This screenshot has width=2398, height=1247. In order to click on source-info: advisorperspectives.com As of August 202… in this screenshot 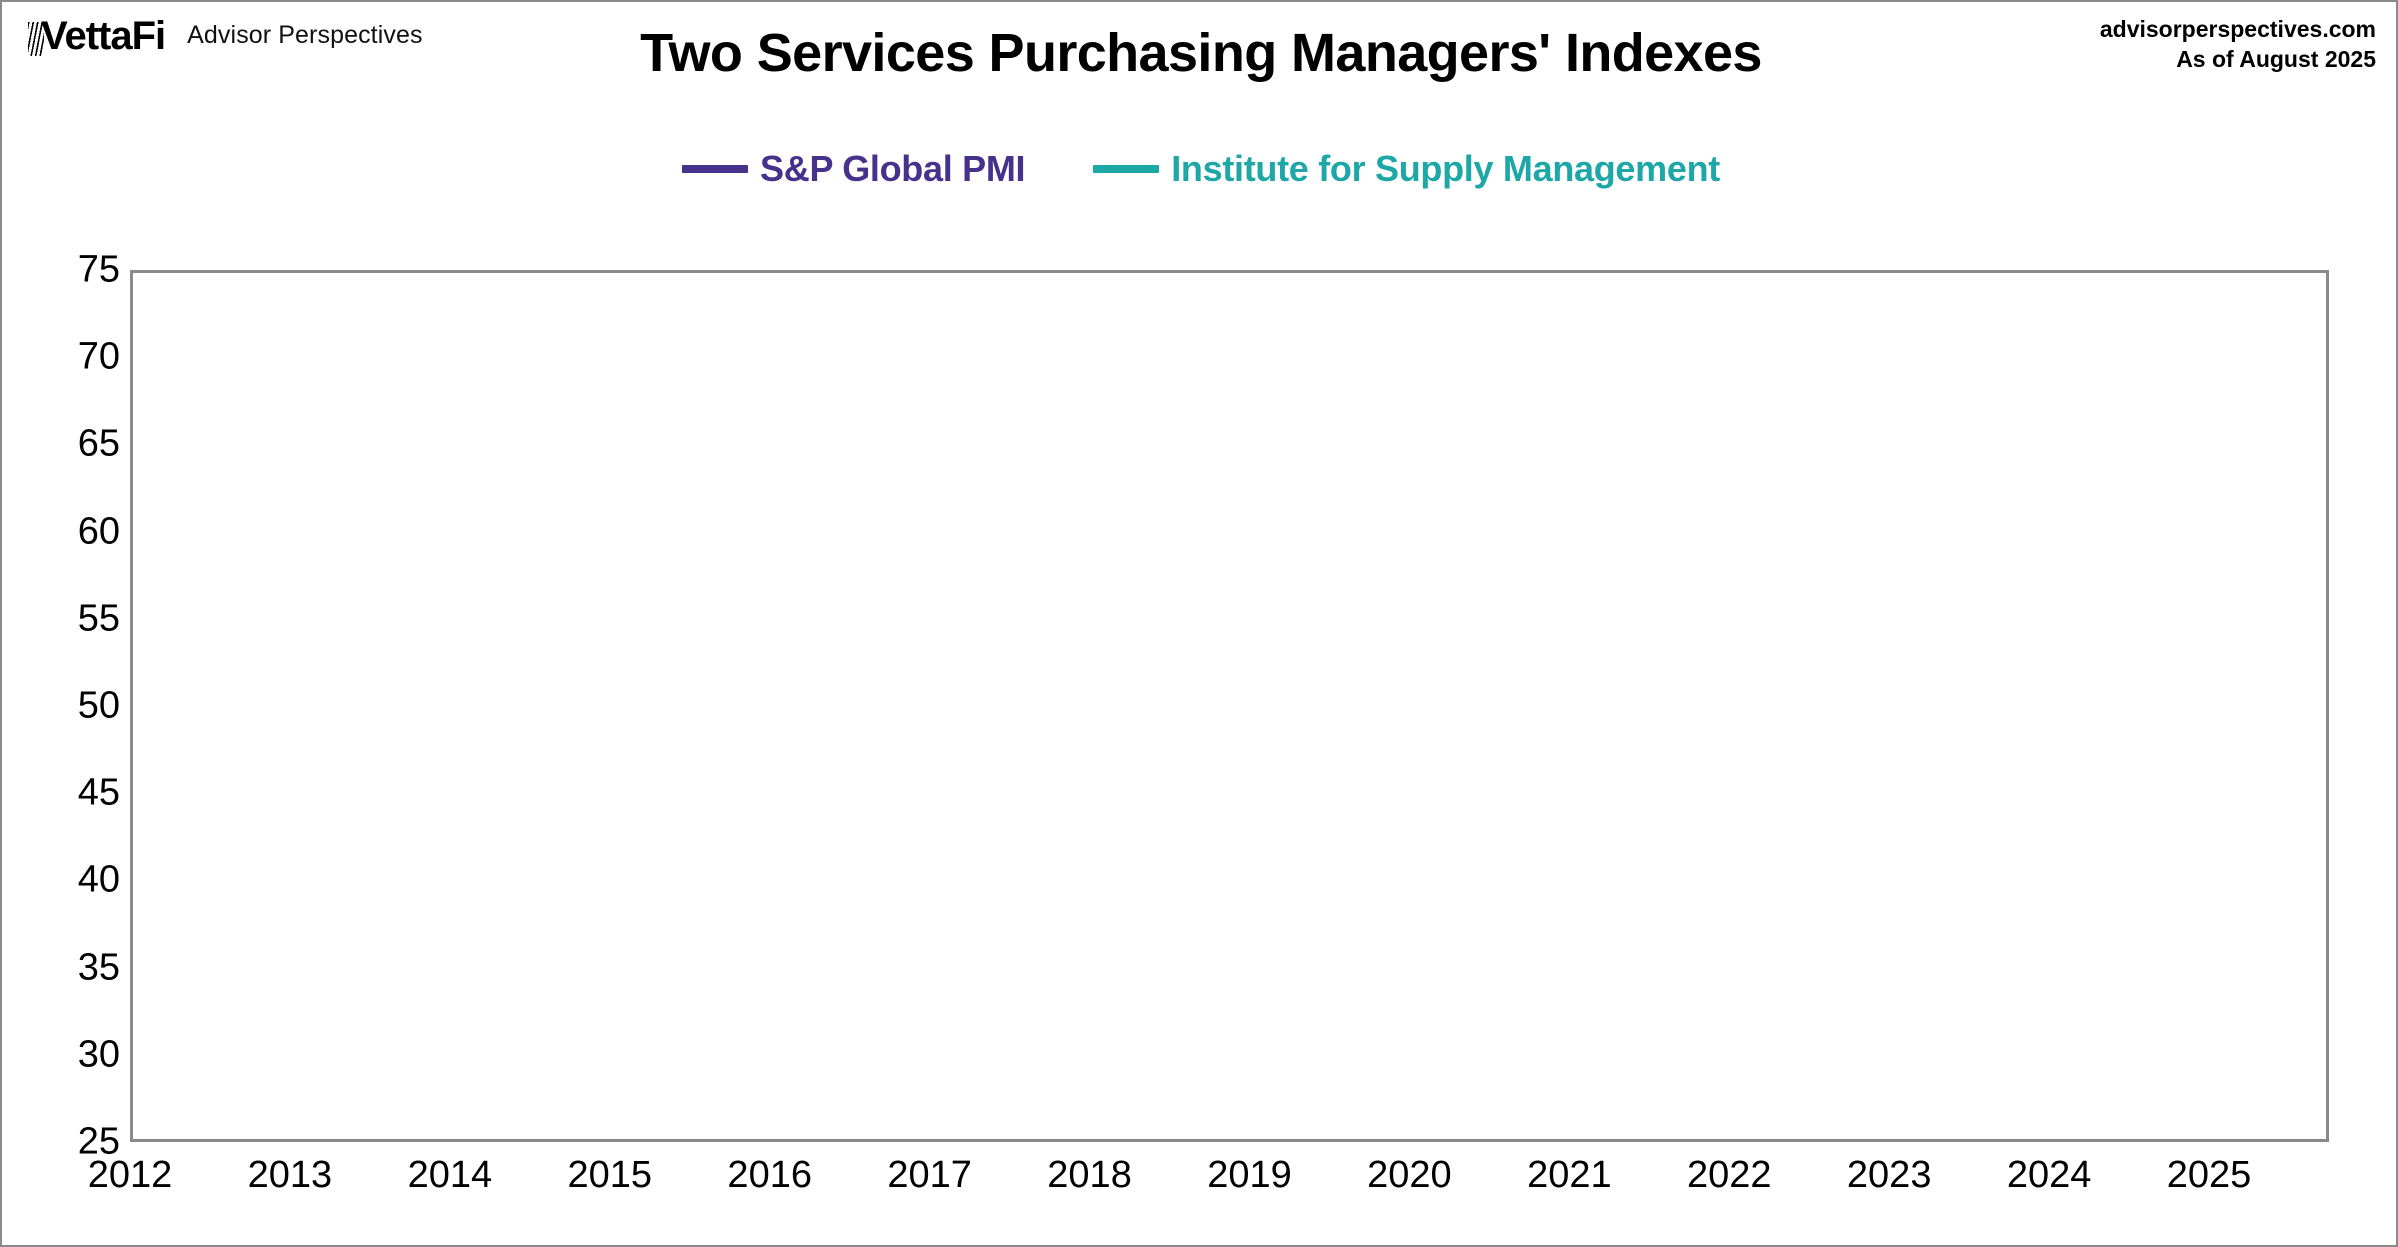, I will do `click(2238, 44)`.